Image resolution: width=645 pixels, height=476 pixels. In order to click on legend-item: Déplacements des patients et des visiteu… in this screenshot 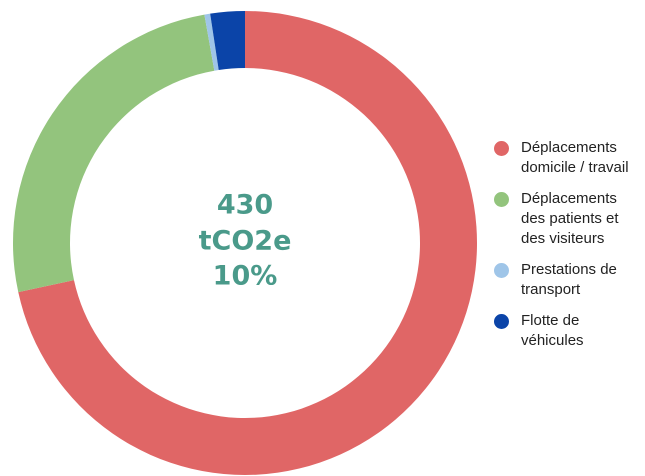, I will do `click(566, 219)`.